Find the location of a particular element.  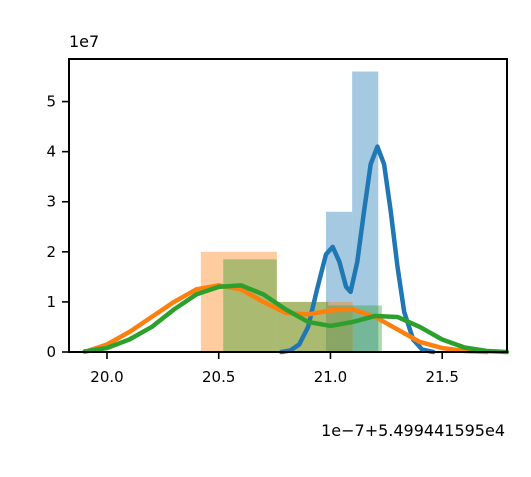

y-axis-ticks: 0 1 2 3 4 5 is located at coordinates (57, 227).